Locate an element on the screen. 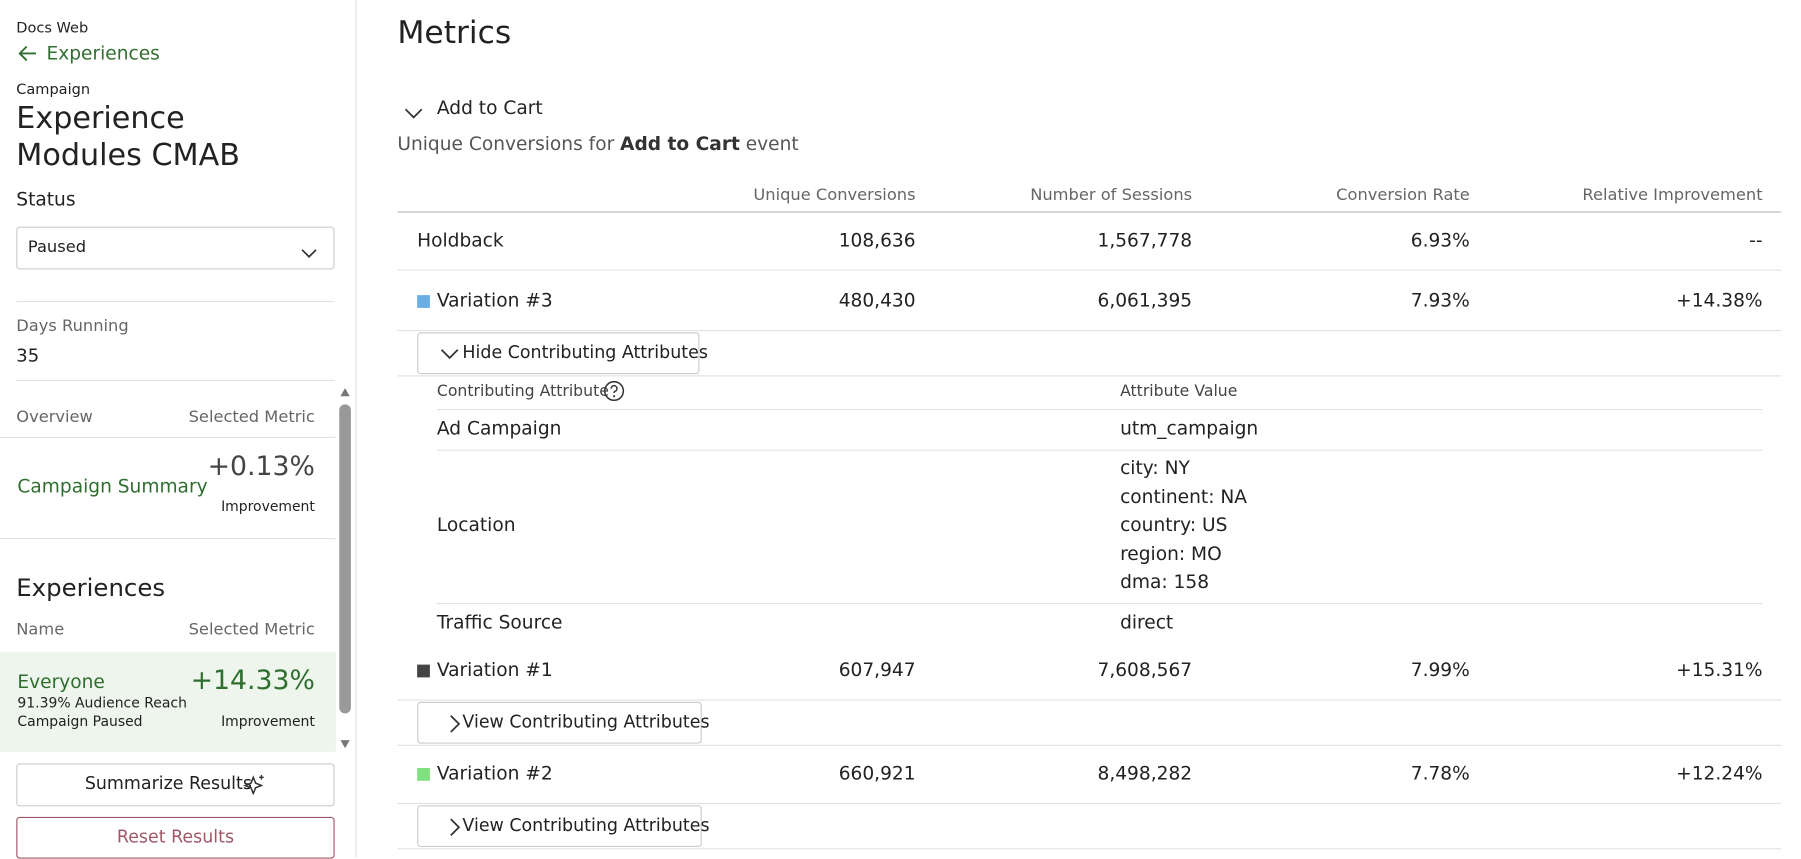  experiences-title: Experiences is located at coordinates (91, 588).